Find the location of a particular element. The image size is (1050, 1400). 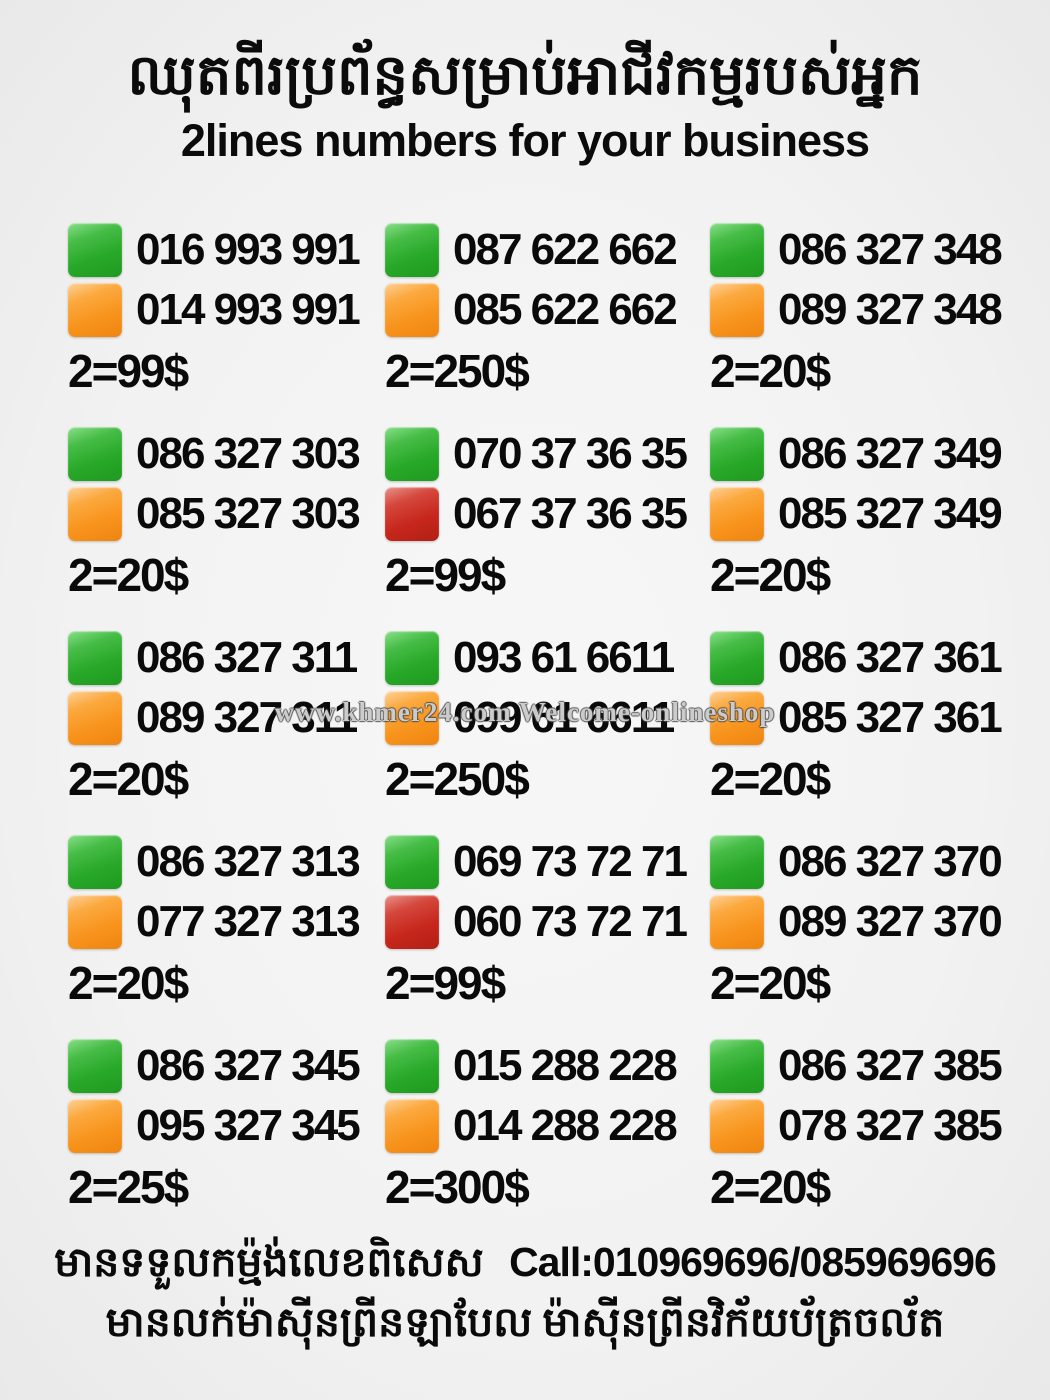

number-pair-card: 070 37 36 35 067 37 36 35 2=99$ is located at coordinates (547, 512).